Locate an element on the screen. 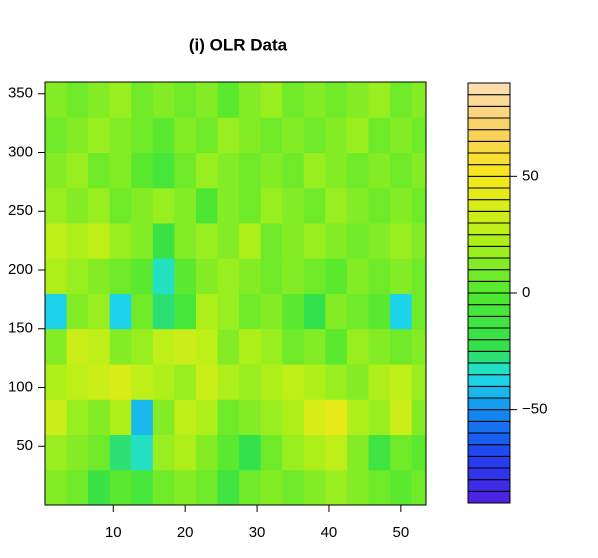  x-tick-label: 10 is located at coordinates (113, 532).